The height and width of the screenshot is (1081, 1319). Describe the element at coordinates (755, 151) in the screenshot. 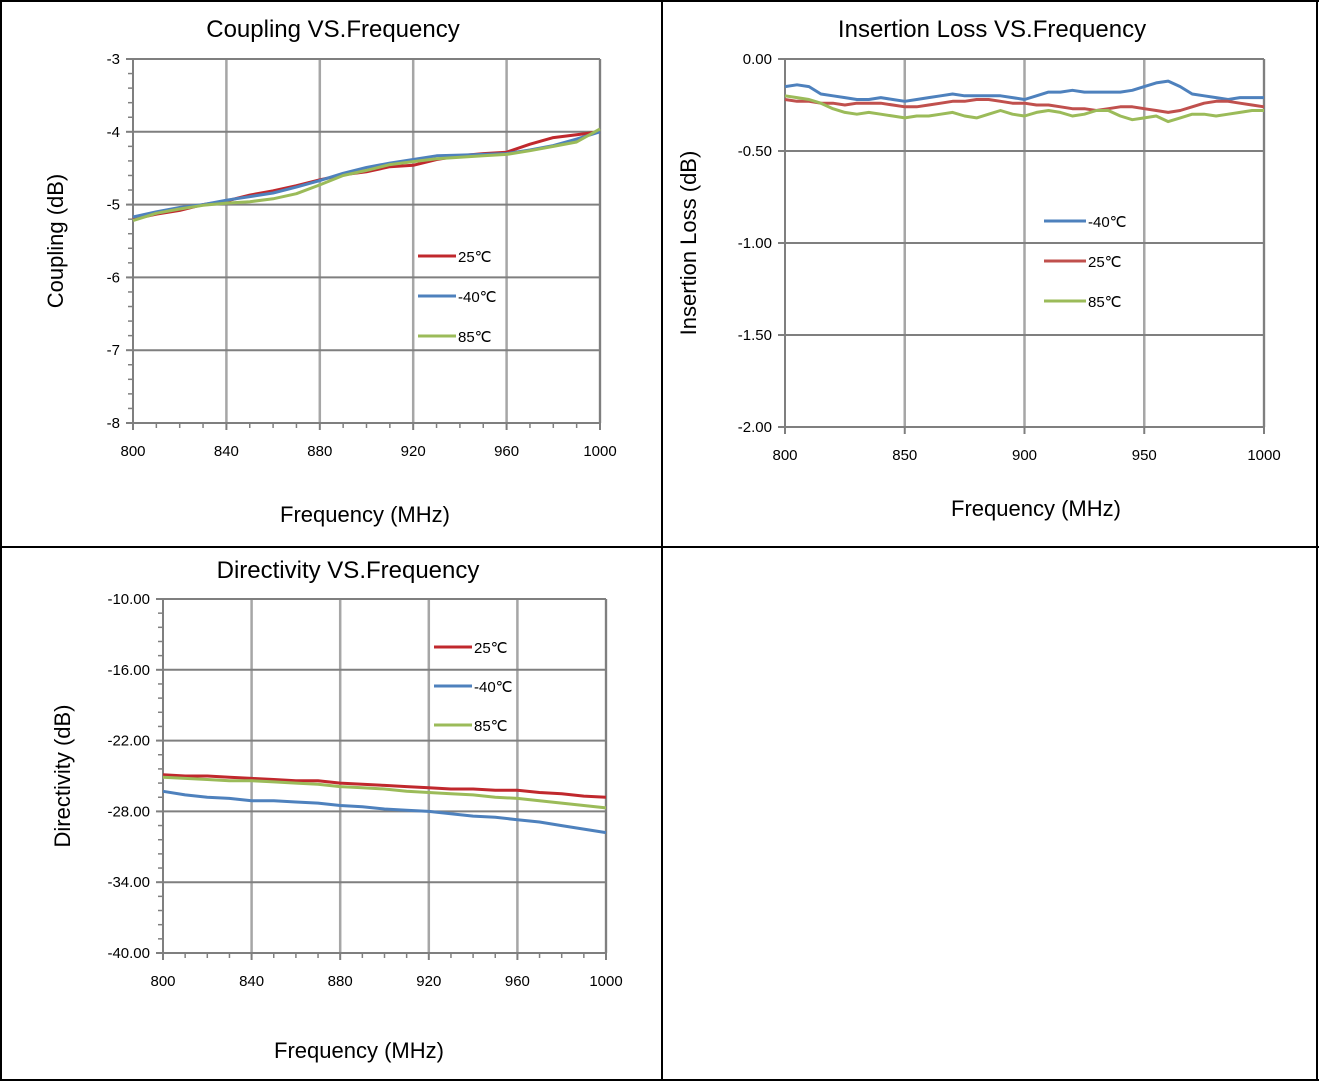

I see `y-tick-label: -0.50` at that location.